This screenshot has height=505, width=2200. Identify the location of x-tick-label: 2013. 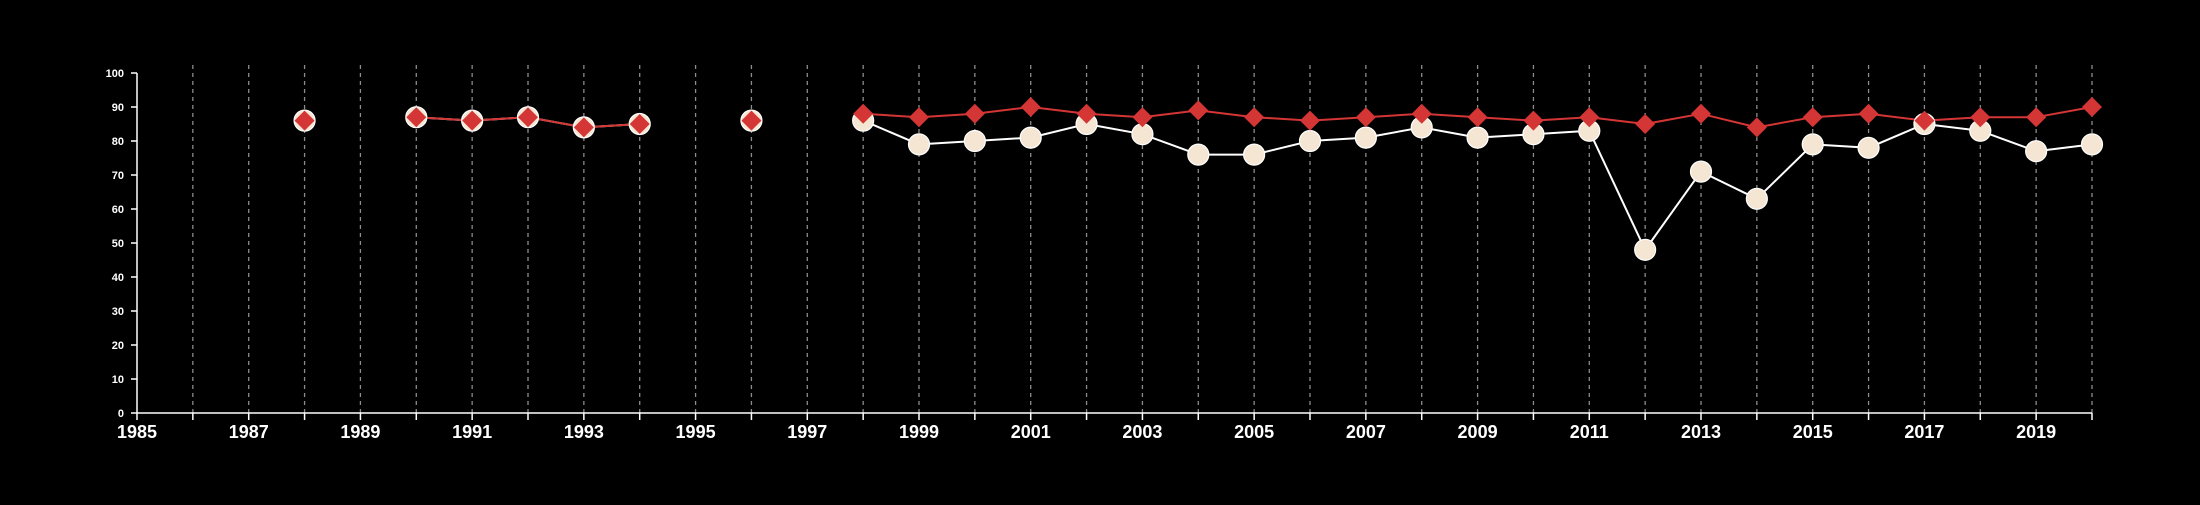
(1701, 432).